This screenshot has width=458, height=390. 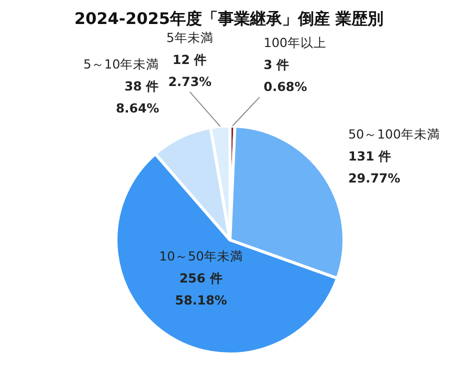 I want to click on data-label: 3 件 0.68%, so click(x=286, y=75).